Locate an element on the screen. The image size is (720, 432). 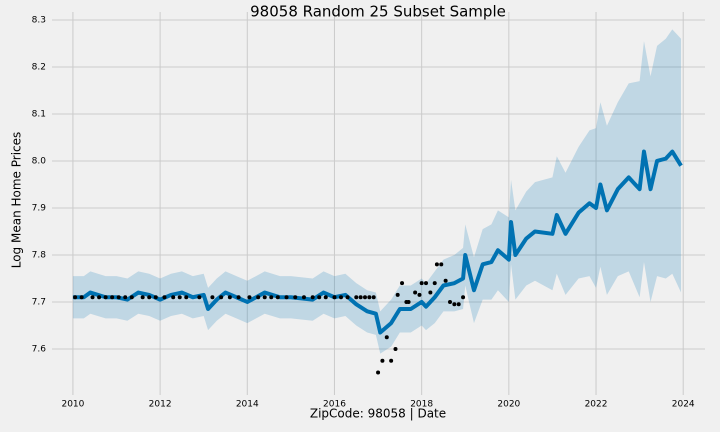
x-tick-label: 2018 is located at coordinates (421, 405).